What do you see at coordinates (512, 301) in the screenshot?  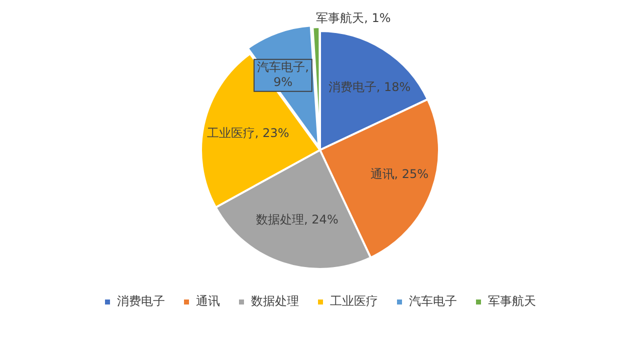 I see `legend-label: 军事航天` at bounding box center [512, 301].